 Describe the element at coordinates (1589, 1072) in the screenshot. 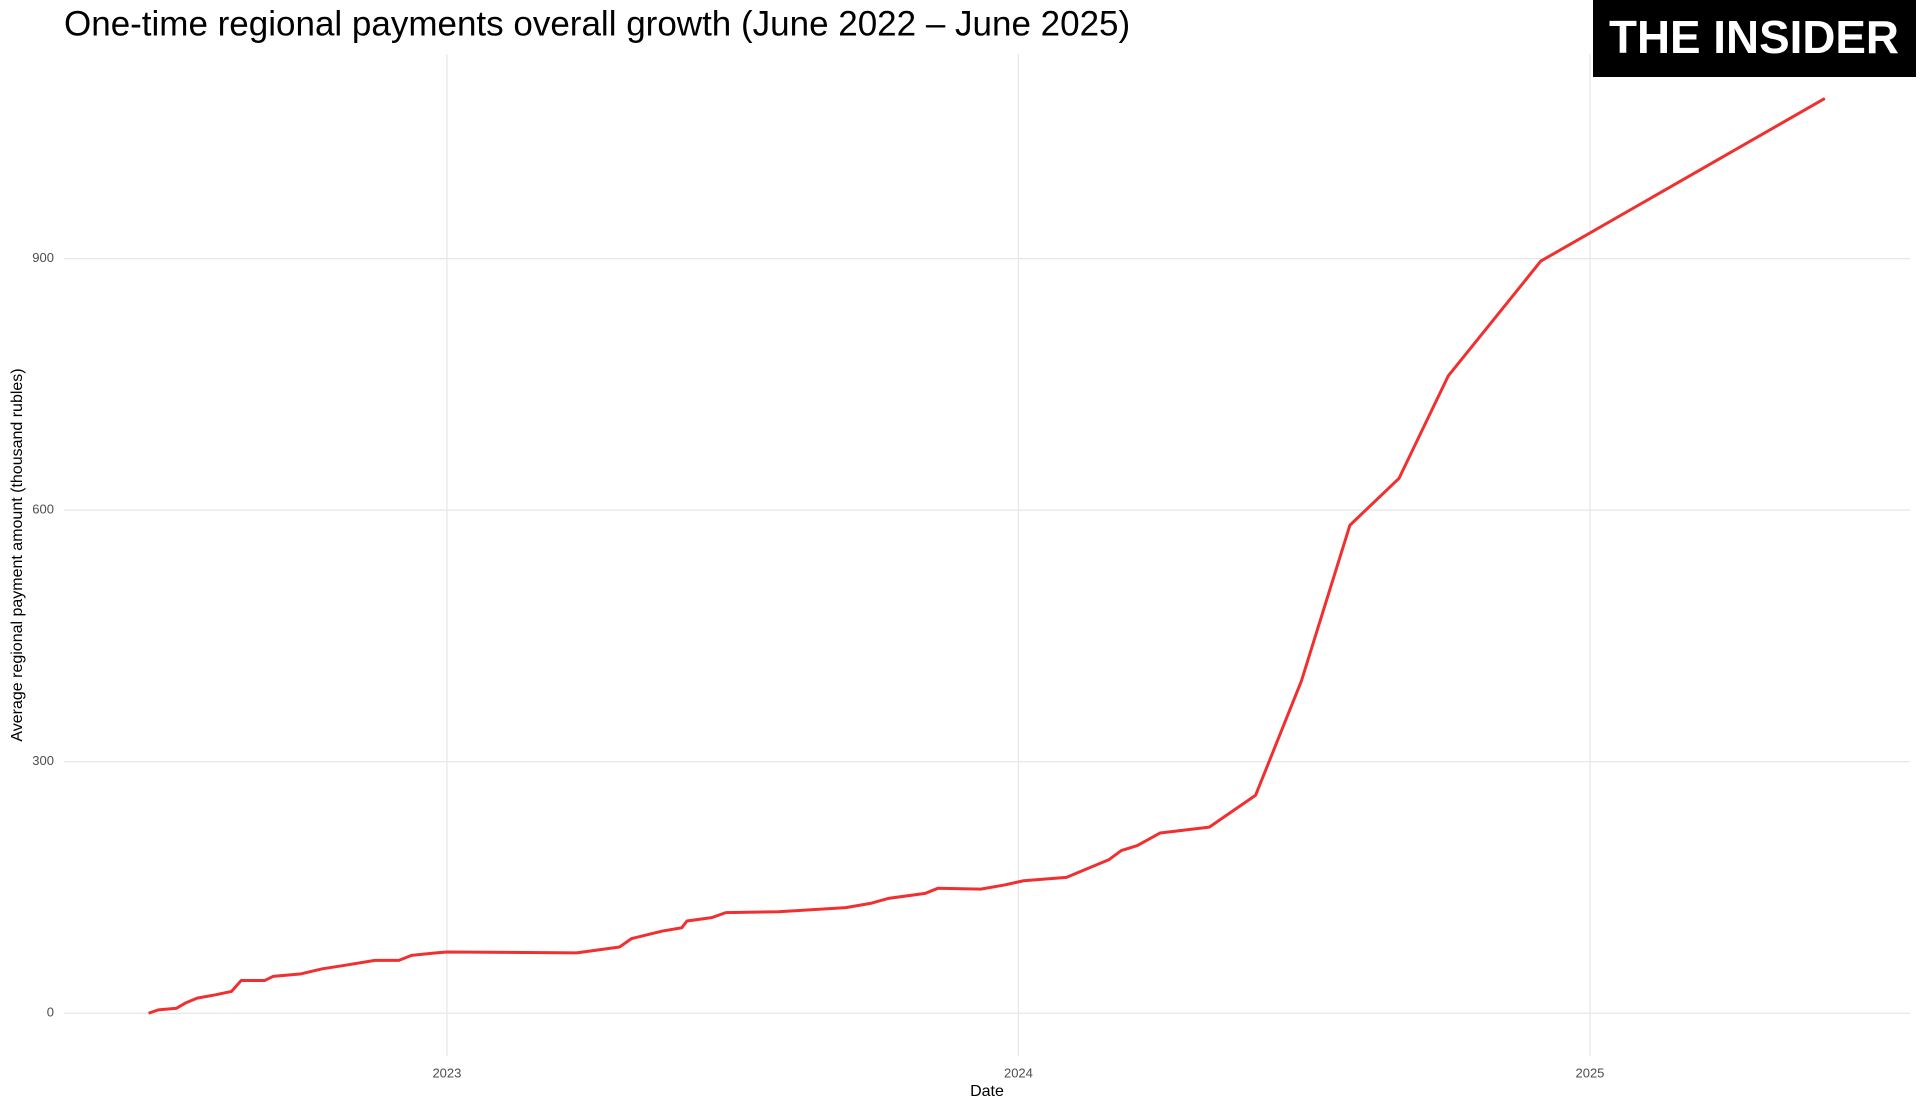

I see `x-tick-label: 2025` at that location.